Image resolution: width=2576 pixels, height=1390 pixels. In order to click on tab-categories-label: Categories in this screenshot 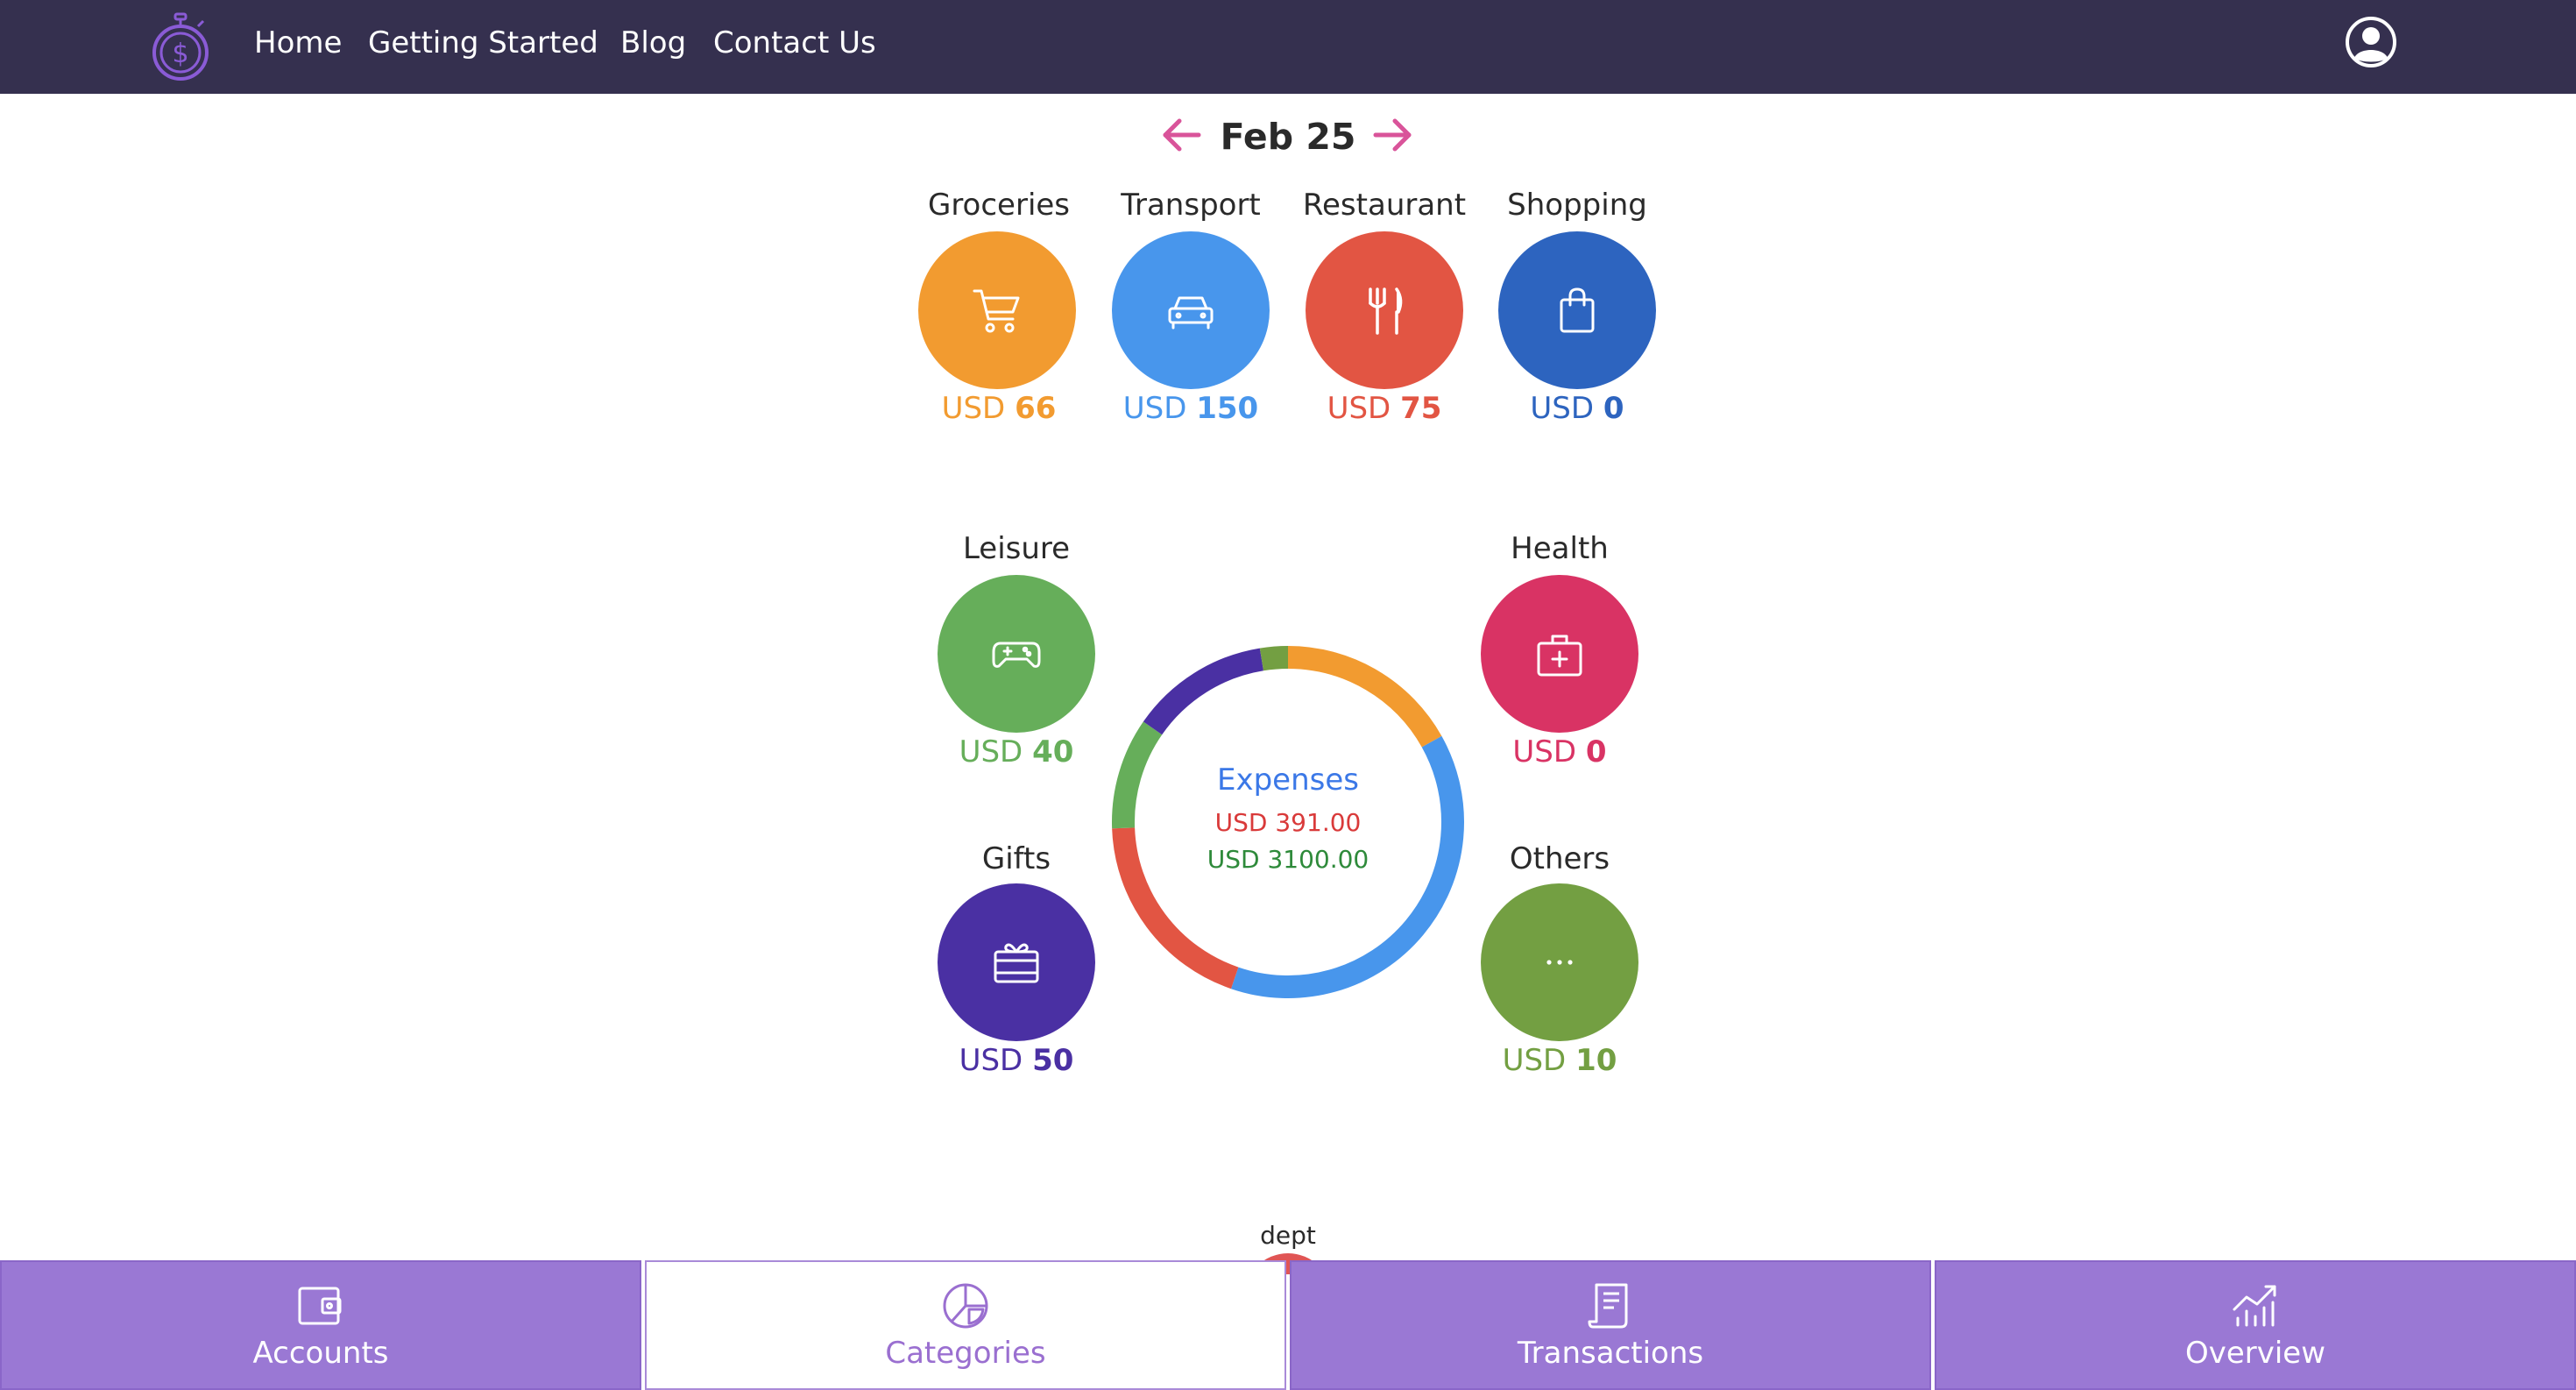, I will do `click(965, 1353)`.